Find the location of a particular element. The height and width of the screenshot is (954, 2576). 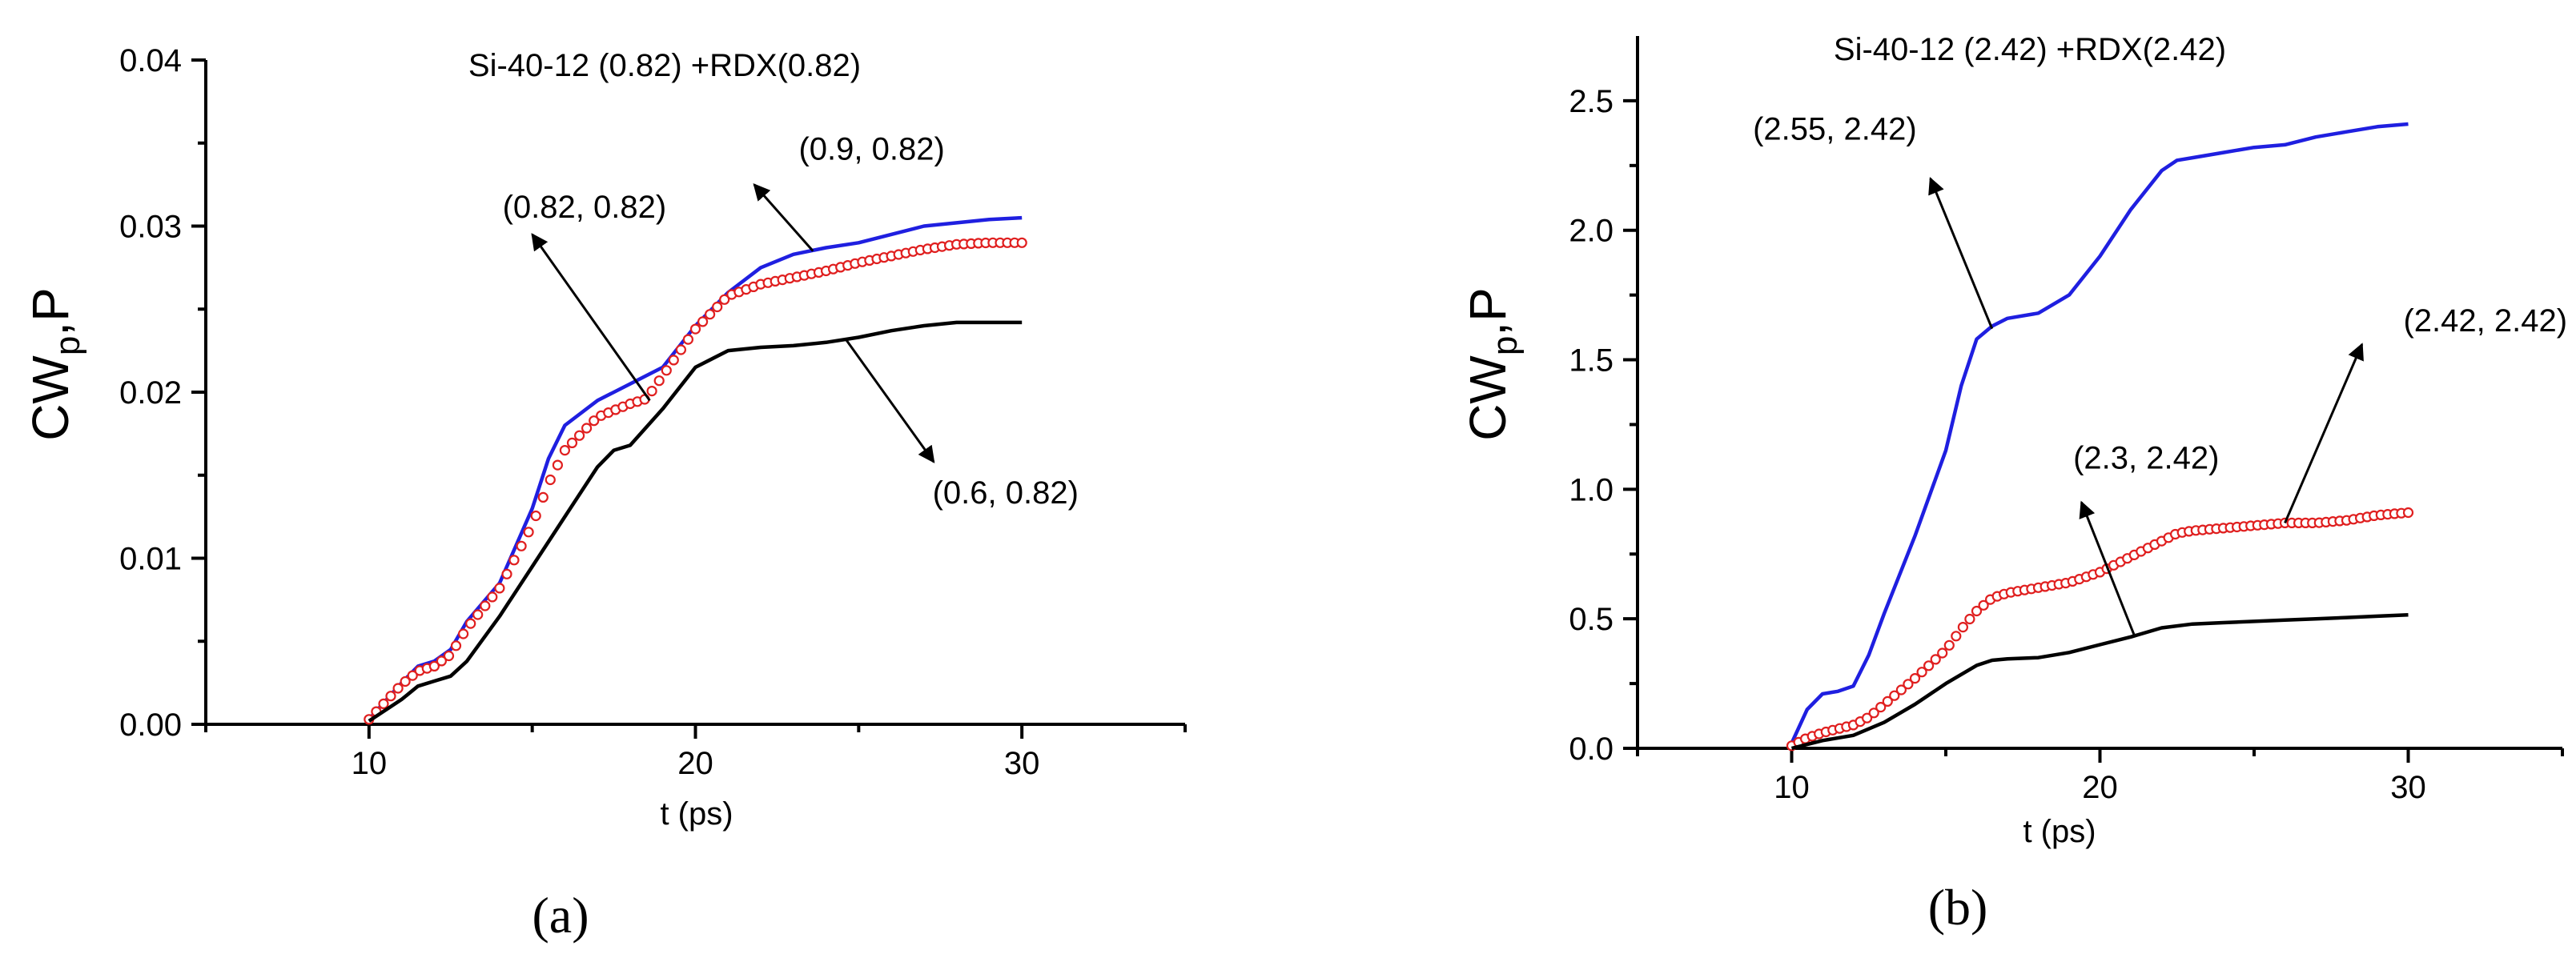

y-tick-label: 1.5 is located at coordinates (1591, 361).